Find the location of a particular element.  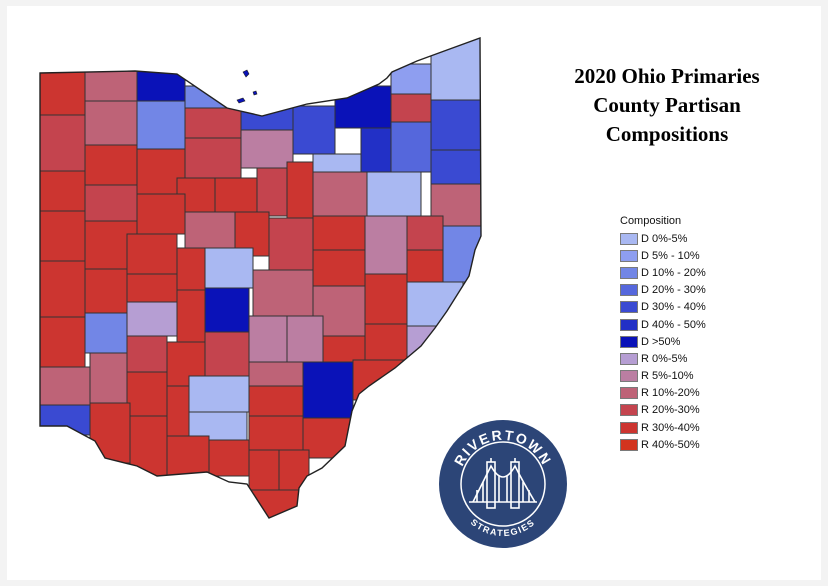

county-cuyahoga is located at coordinates (363, 107).